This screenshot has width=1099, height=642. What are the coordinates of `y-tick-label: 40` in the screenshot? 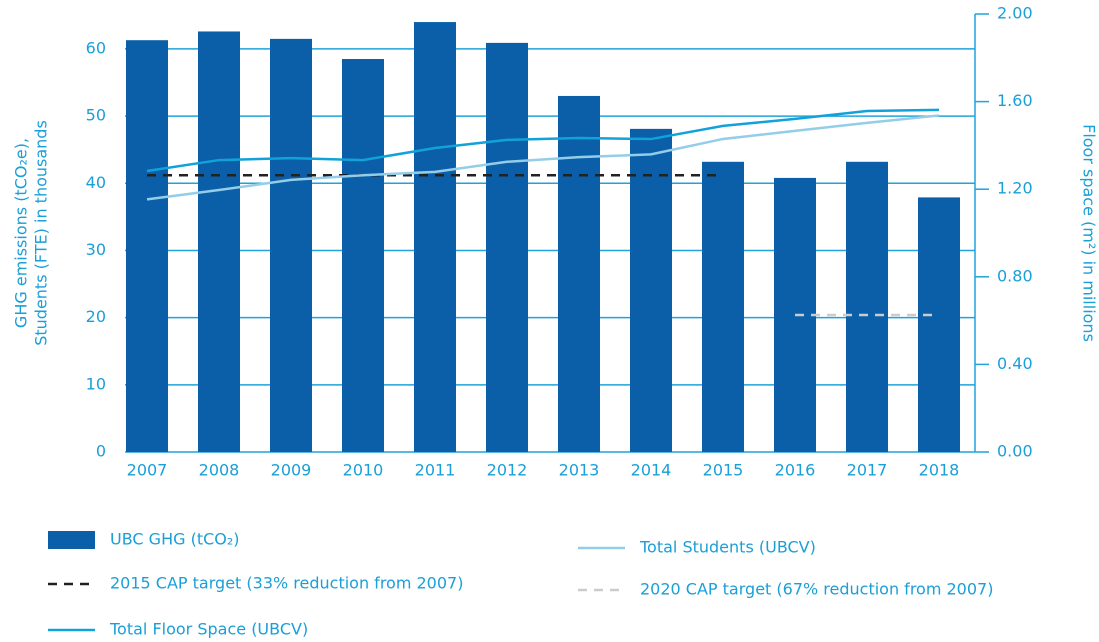 It's located at (96, 182).